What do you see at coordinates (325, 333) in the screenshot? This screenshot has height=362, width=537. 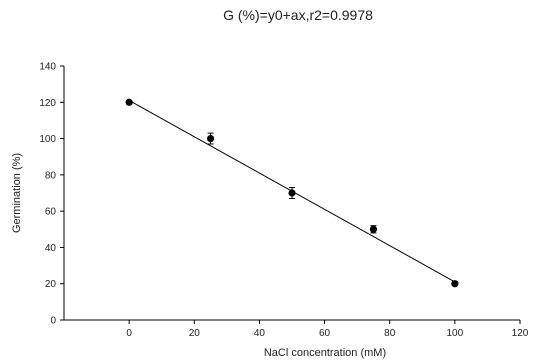 I see `x-tick-label: 60` at bounding box center [325, 333].